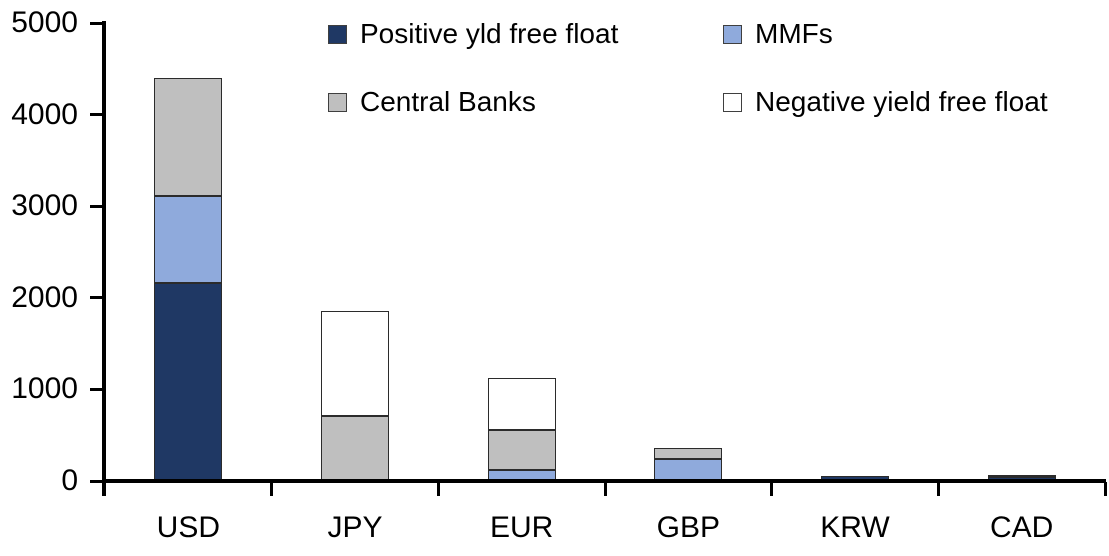 The height and width of the screenshot is (556, 1109). What do you see at coordinates (448, 101) in the screenshot?
I see `legend-item-label: Central Banks` at bounding box center [448, 101].